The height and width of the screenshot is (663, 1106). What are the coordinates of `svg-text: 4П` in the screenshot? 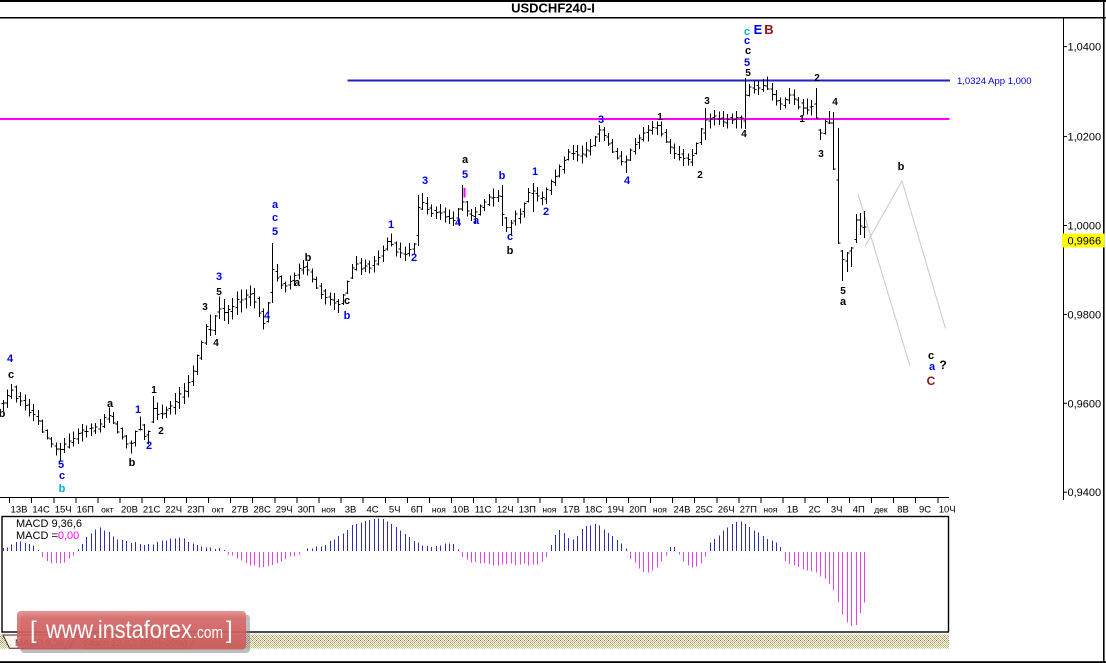 It's located at (859, 510).